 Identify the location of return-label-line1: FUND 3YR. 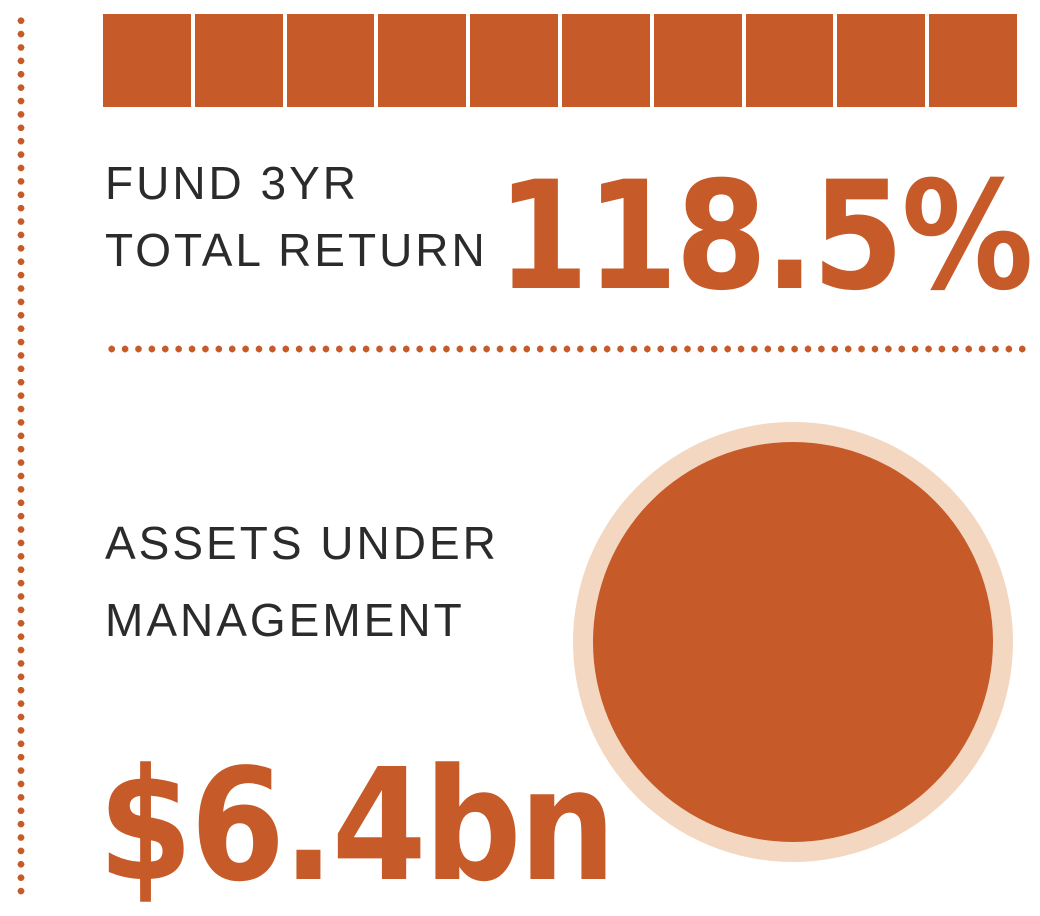
(232, 183).